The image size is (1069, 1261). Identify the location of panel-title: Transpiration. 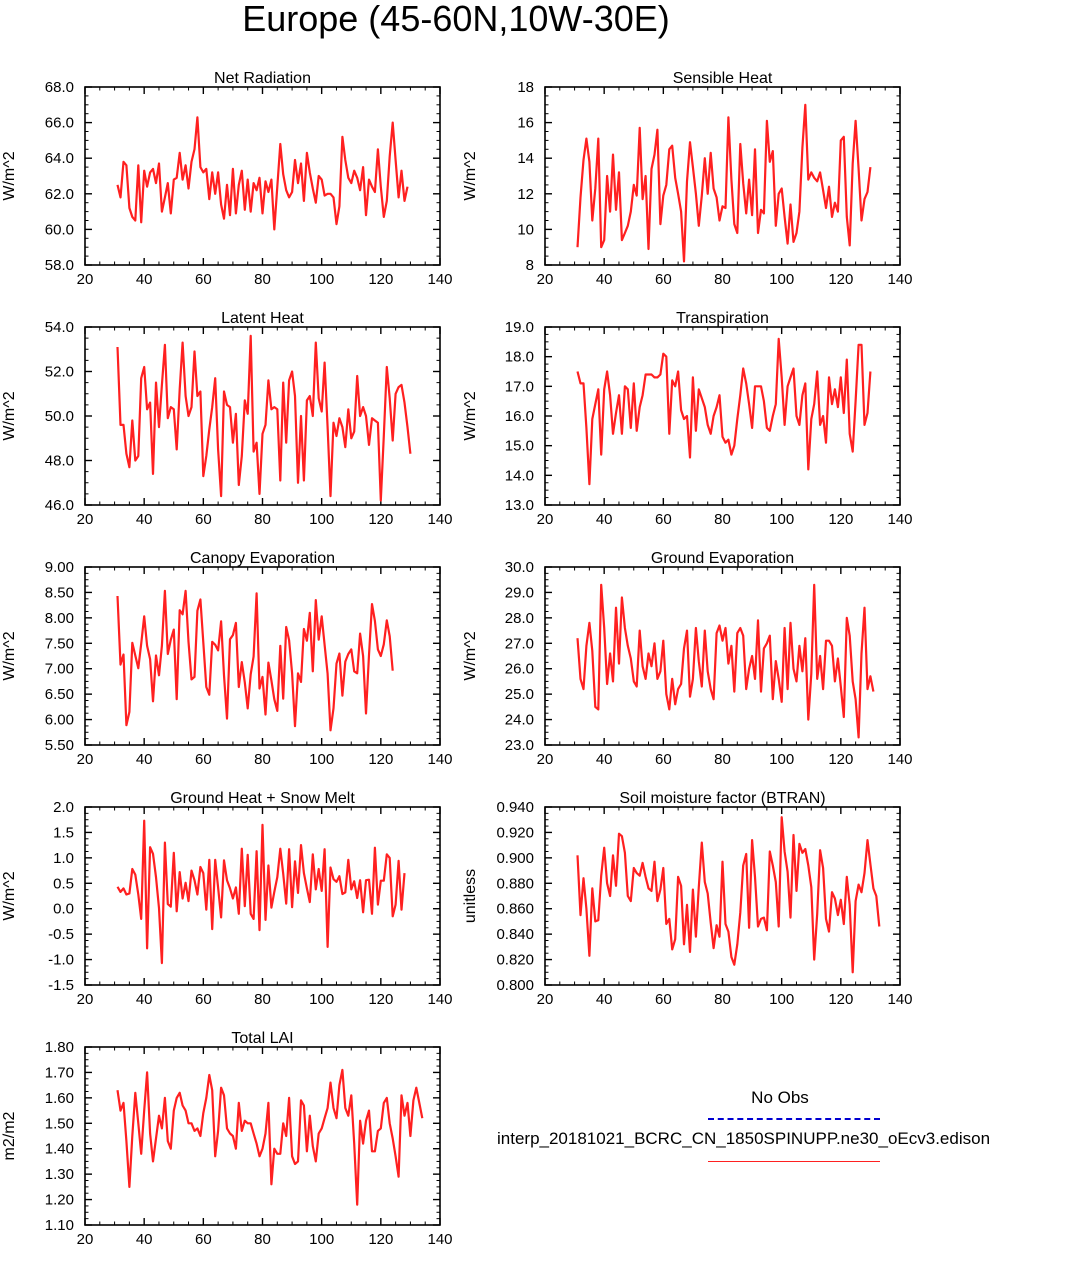
(722, 318).